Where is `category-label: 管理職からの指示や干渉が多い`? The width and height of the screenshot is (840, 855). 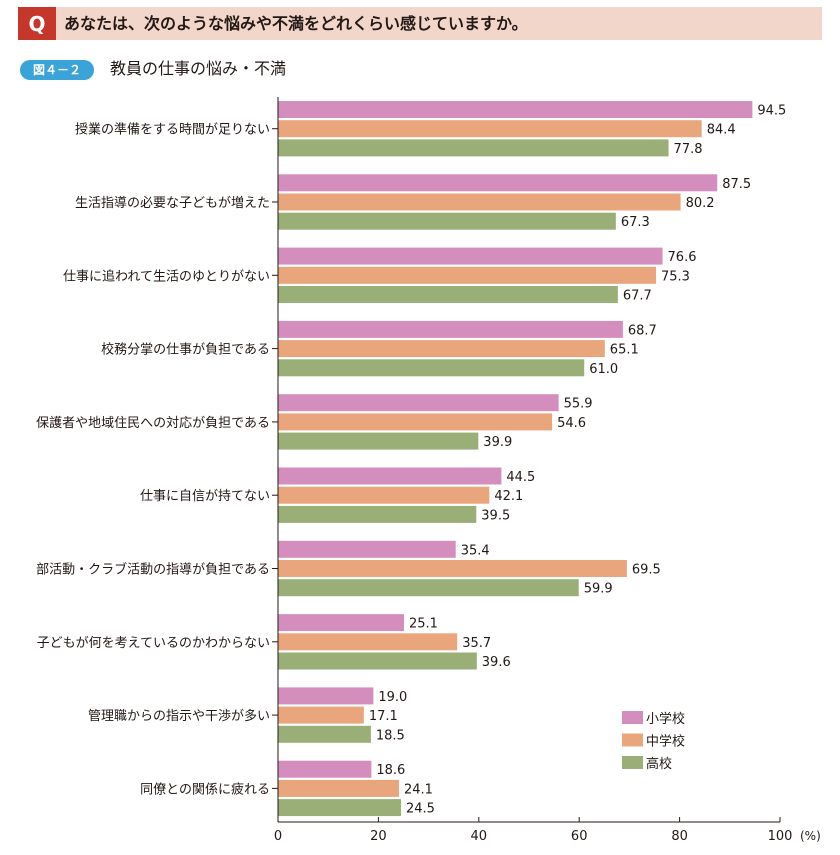 category-label: 管理職からの指示や干渉が多い is located at coordinates (179, 716).